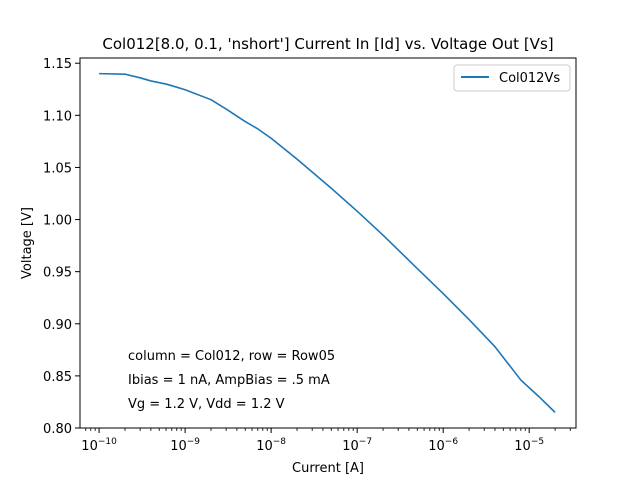 The width and height of the screenshot is (640, 480). I want to click on y-tick-label: 0.95, so click(57, 273).